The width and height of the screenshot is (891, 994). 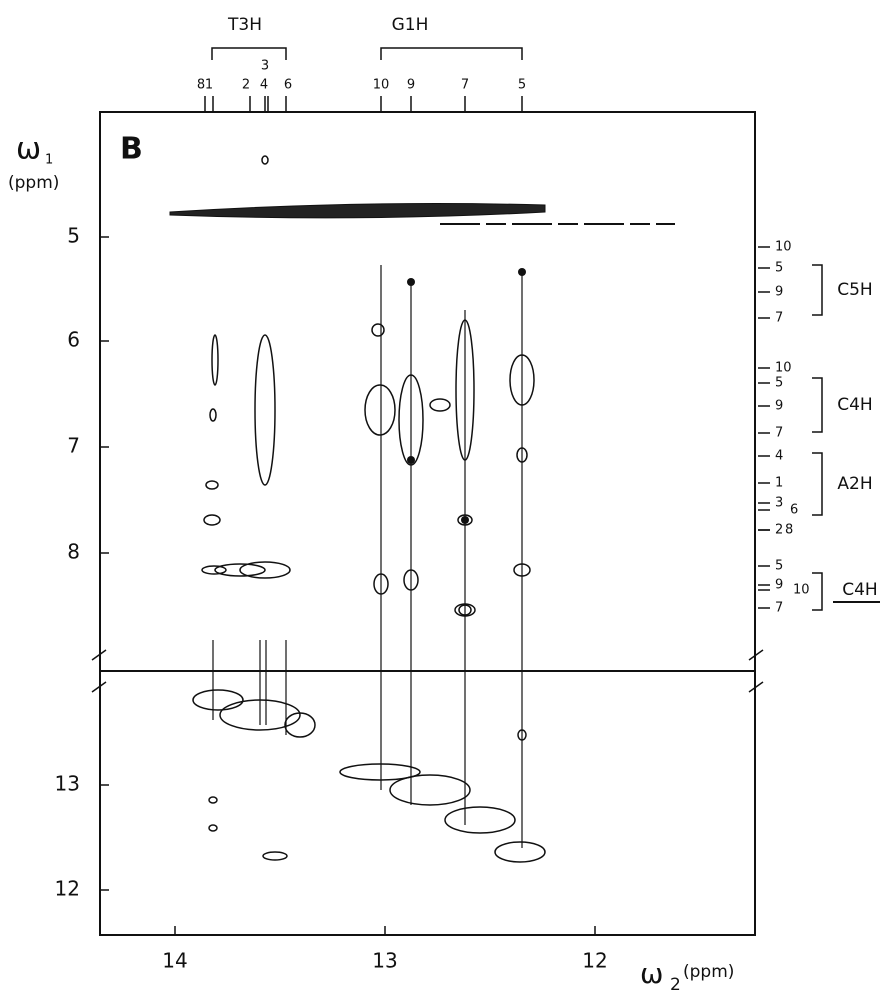 I want to click on y-axis-unit: (ppm), so click(x=33, y=183).